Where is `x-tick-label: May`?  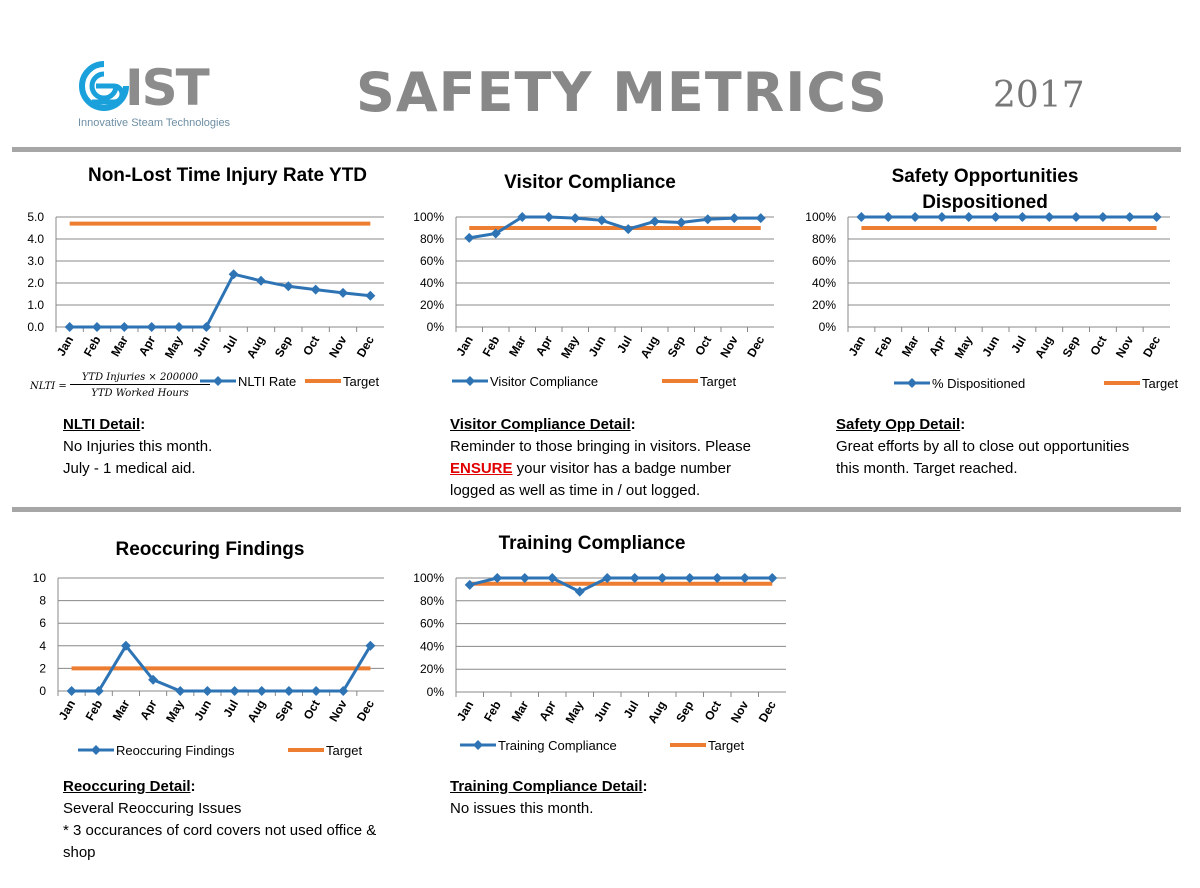
x-tick-label: May is located at coordinates (575, 711).